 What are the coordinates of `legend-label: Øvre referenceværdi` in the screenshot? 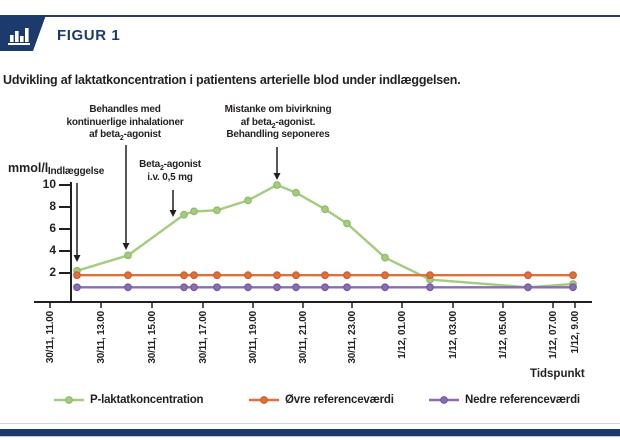 It's located at (339, 400).